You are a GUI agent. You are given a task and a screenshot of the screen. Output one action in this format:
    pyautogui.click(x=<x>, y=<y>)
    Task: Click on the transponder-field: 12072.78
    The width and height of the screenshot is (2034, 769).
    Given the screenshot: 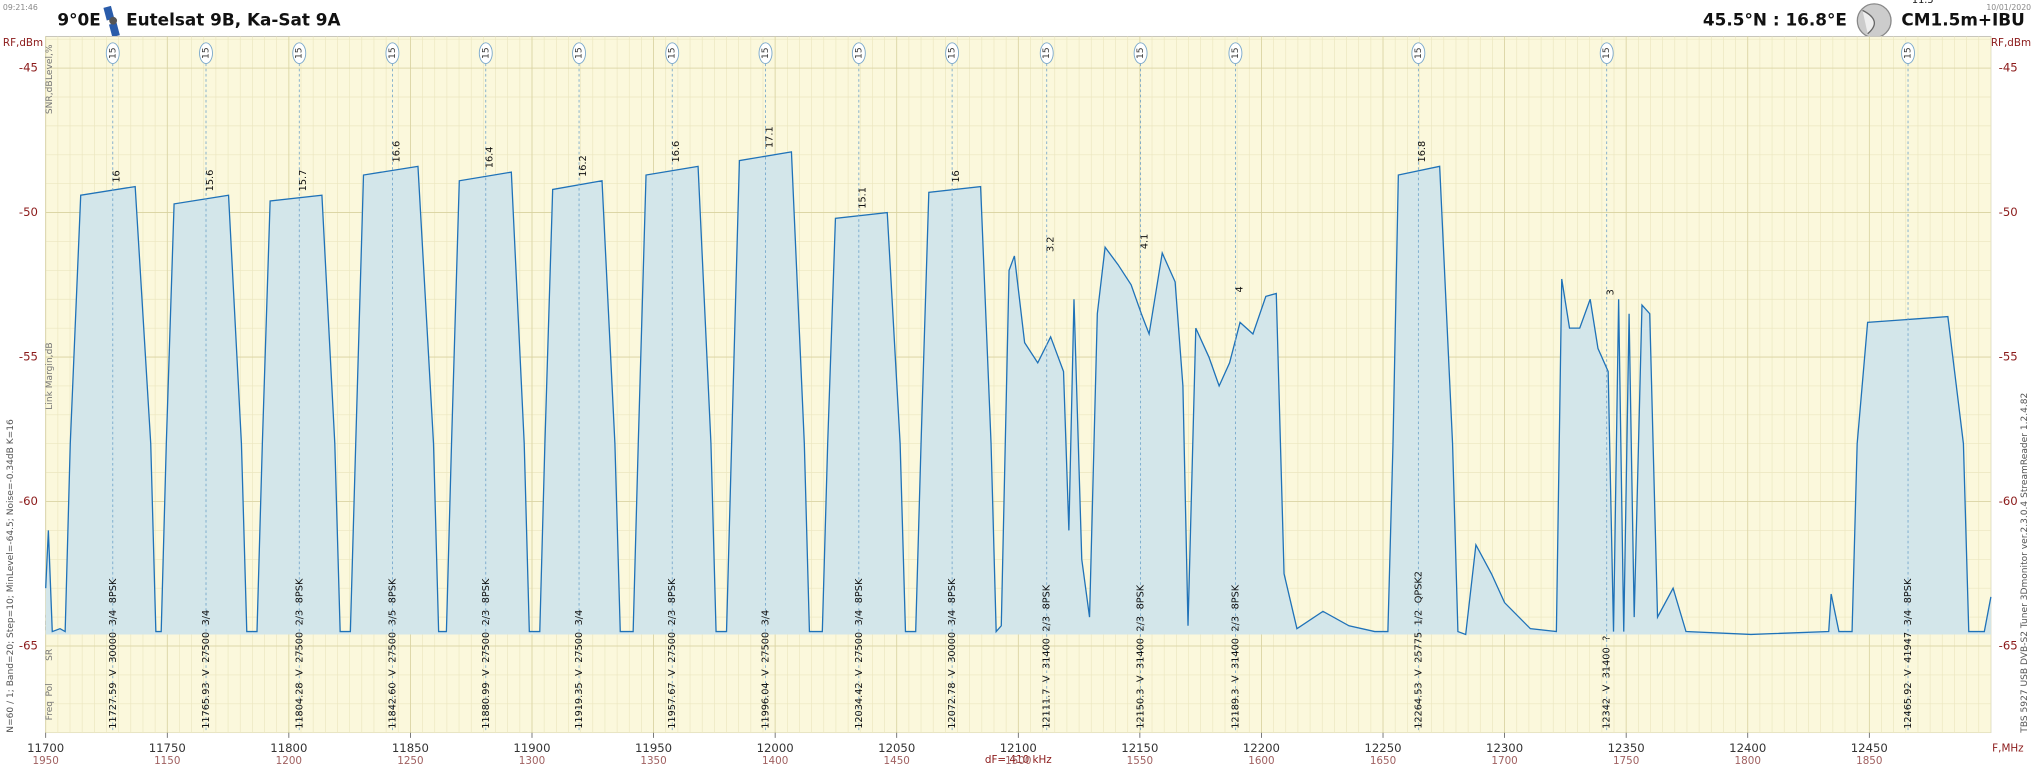 What is the action you would take?
    pyautogui.click(x=952, y=705)
    